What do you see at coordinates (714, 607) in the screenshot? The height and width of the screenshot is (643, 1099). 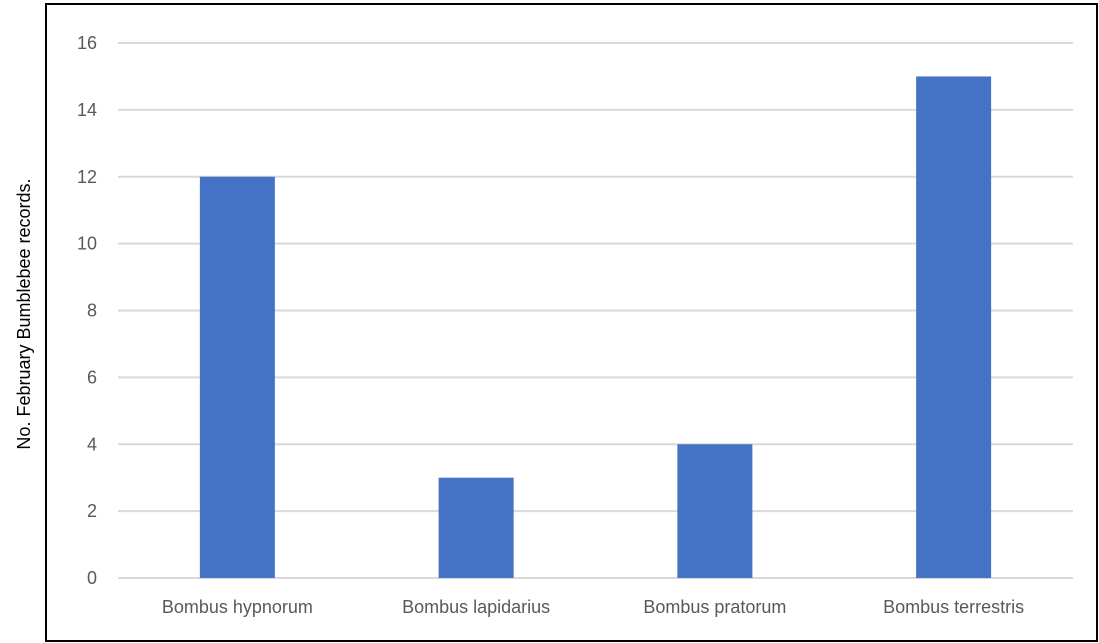 I see `x-tick-label: Bombus pratorum` at bounding box center [714, 607].